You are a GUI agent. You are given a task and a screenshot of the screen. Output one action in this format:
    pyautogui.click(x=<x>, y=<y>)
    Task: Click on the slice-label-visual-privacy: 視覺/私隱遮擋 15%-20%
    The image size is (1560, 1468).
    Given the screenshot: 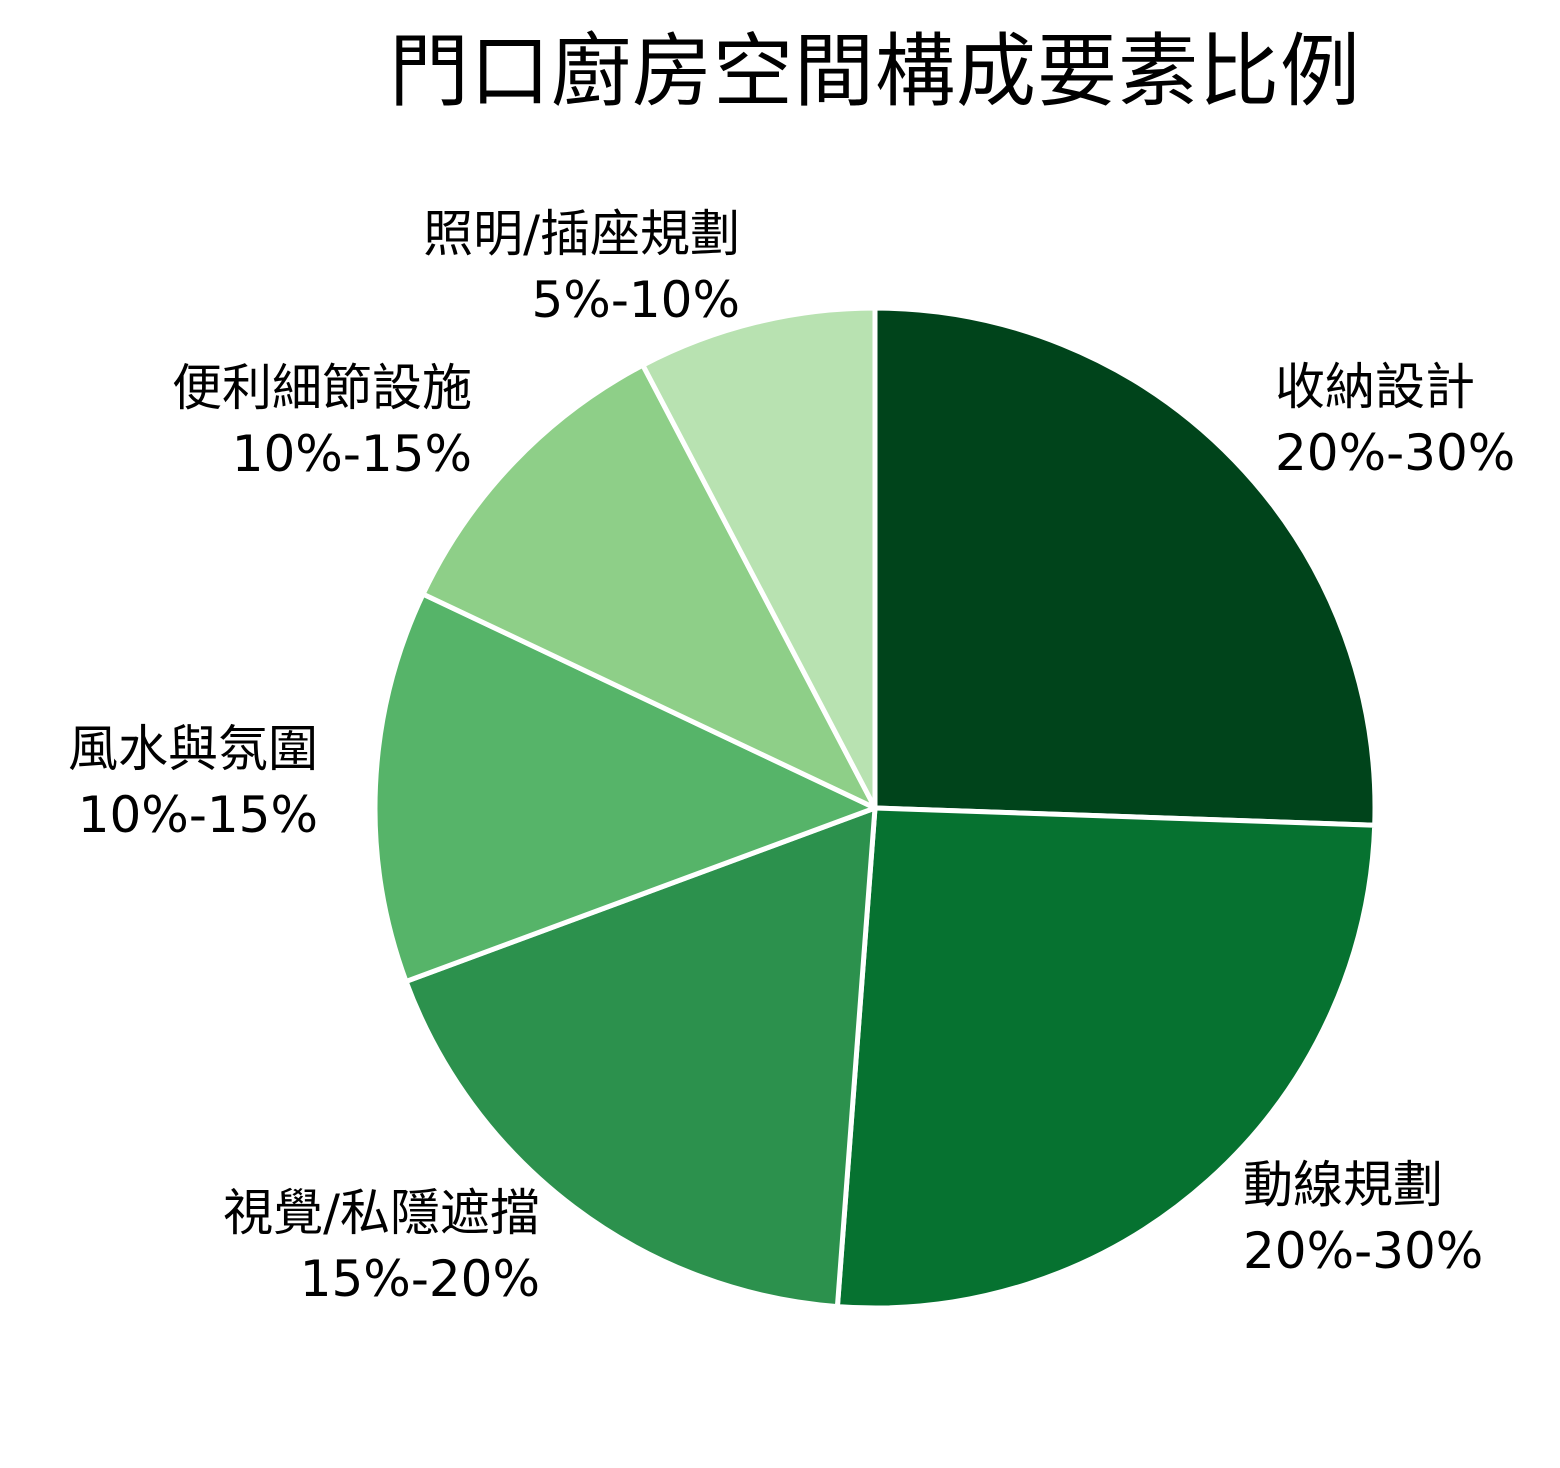 What is the action you would take?
    pyautogui.click(x=381, y=1246)
    